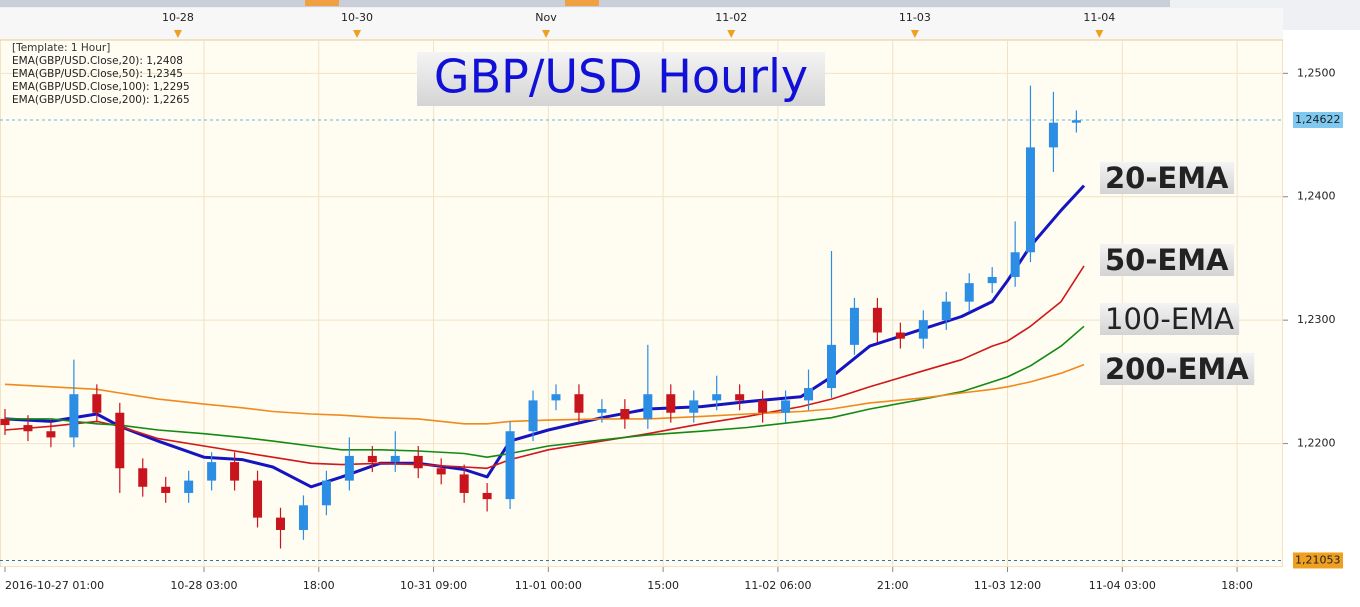 The height and width of the screenshot is (607, 1360). Describe the element at coordinates (663, 585) in the screenshot. I see `x-tick-label: 15:00` at that location.